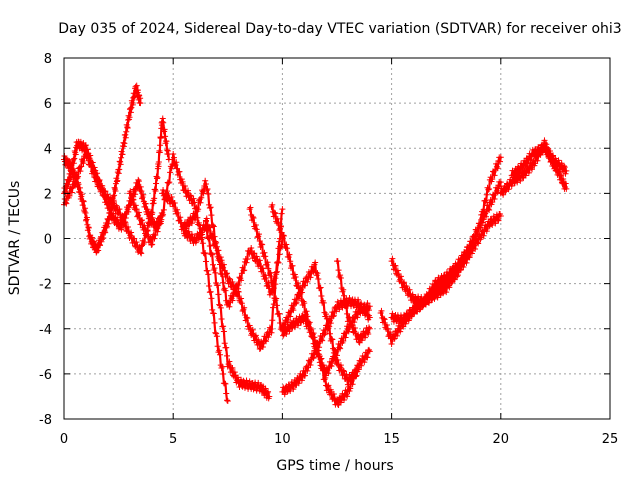 This screenshot has width=640, height=480. Describe the element at coordinates (15, 238) in the screenshot. I see `y-axis-label: SDTVAR / TECUs` at that location.